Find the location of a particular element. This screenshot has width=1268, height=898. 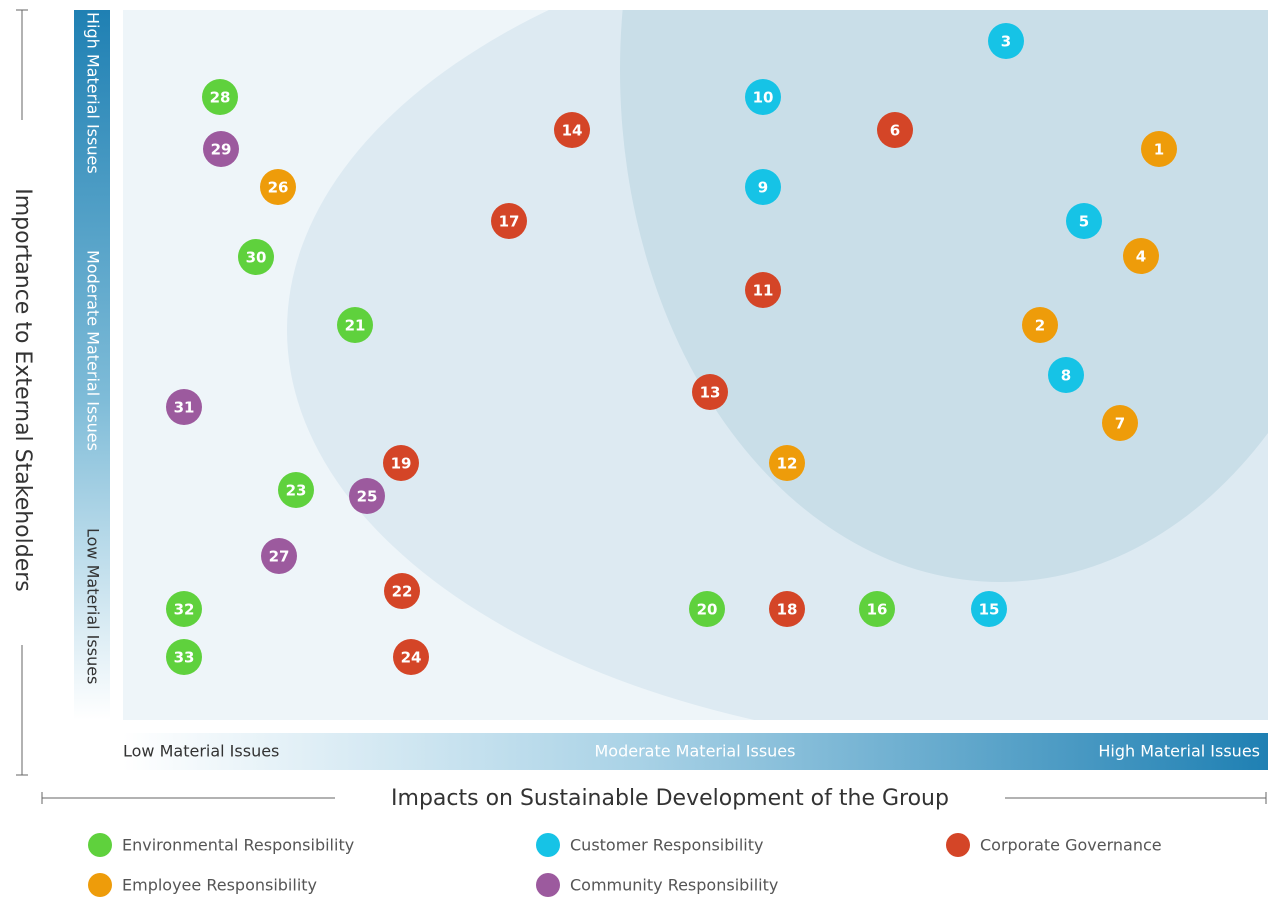

y-axis-title: Importance to External Stakeholders is located at coordinates (22, 390).